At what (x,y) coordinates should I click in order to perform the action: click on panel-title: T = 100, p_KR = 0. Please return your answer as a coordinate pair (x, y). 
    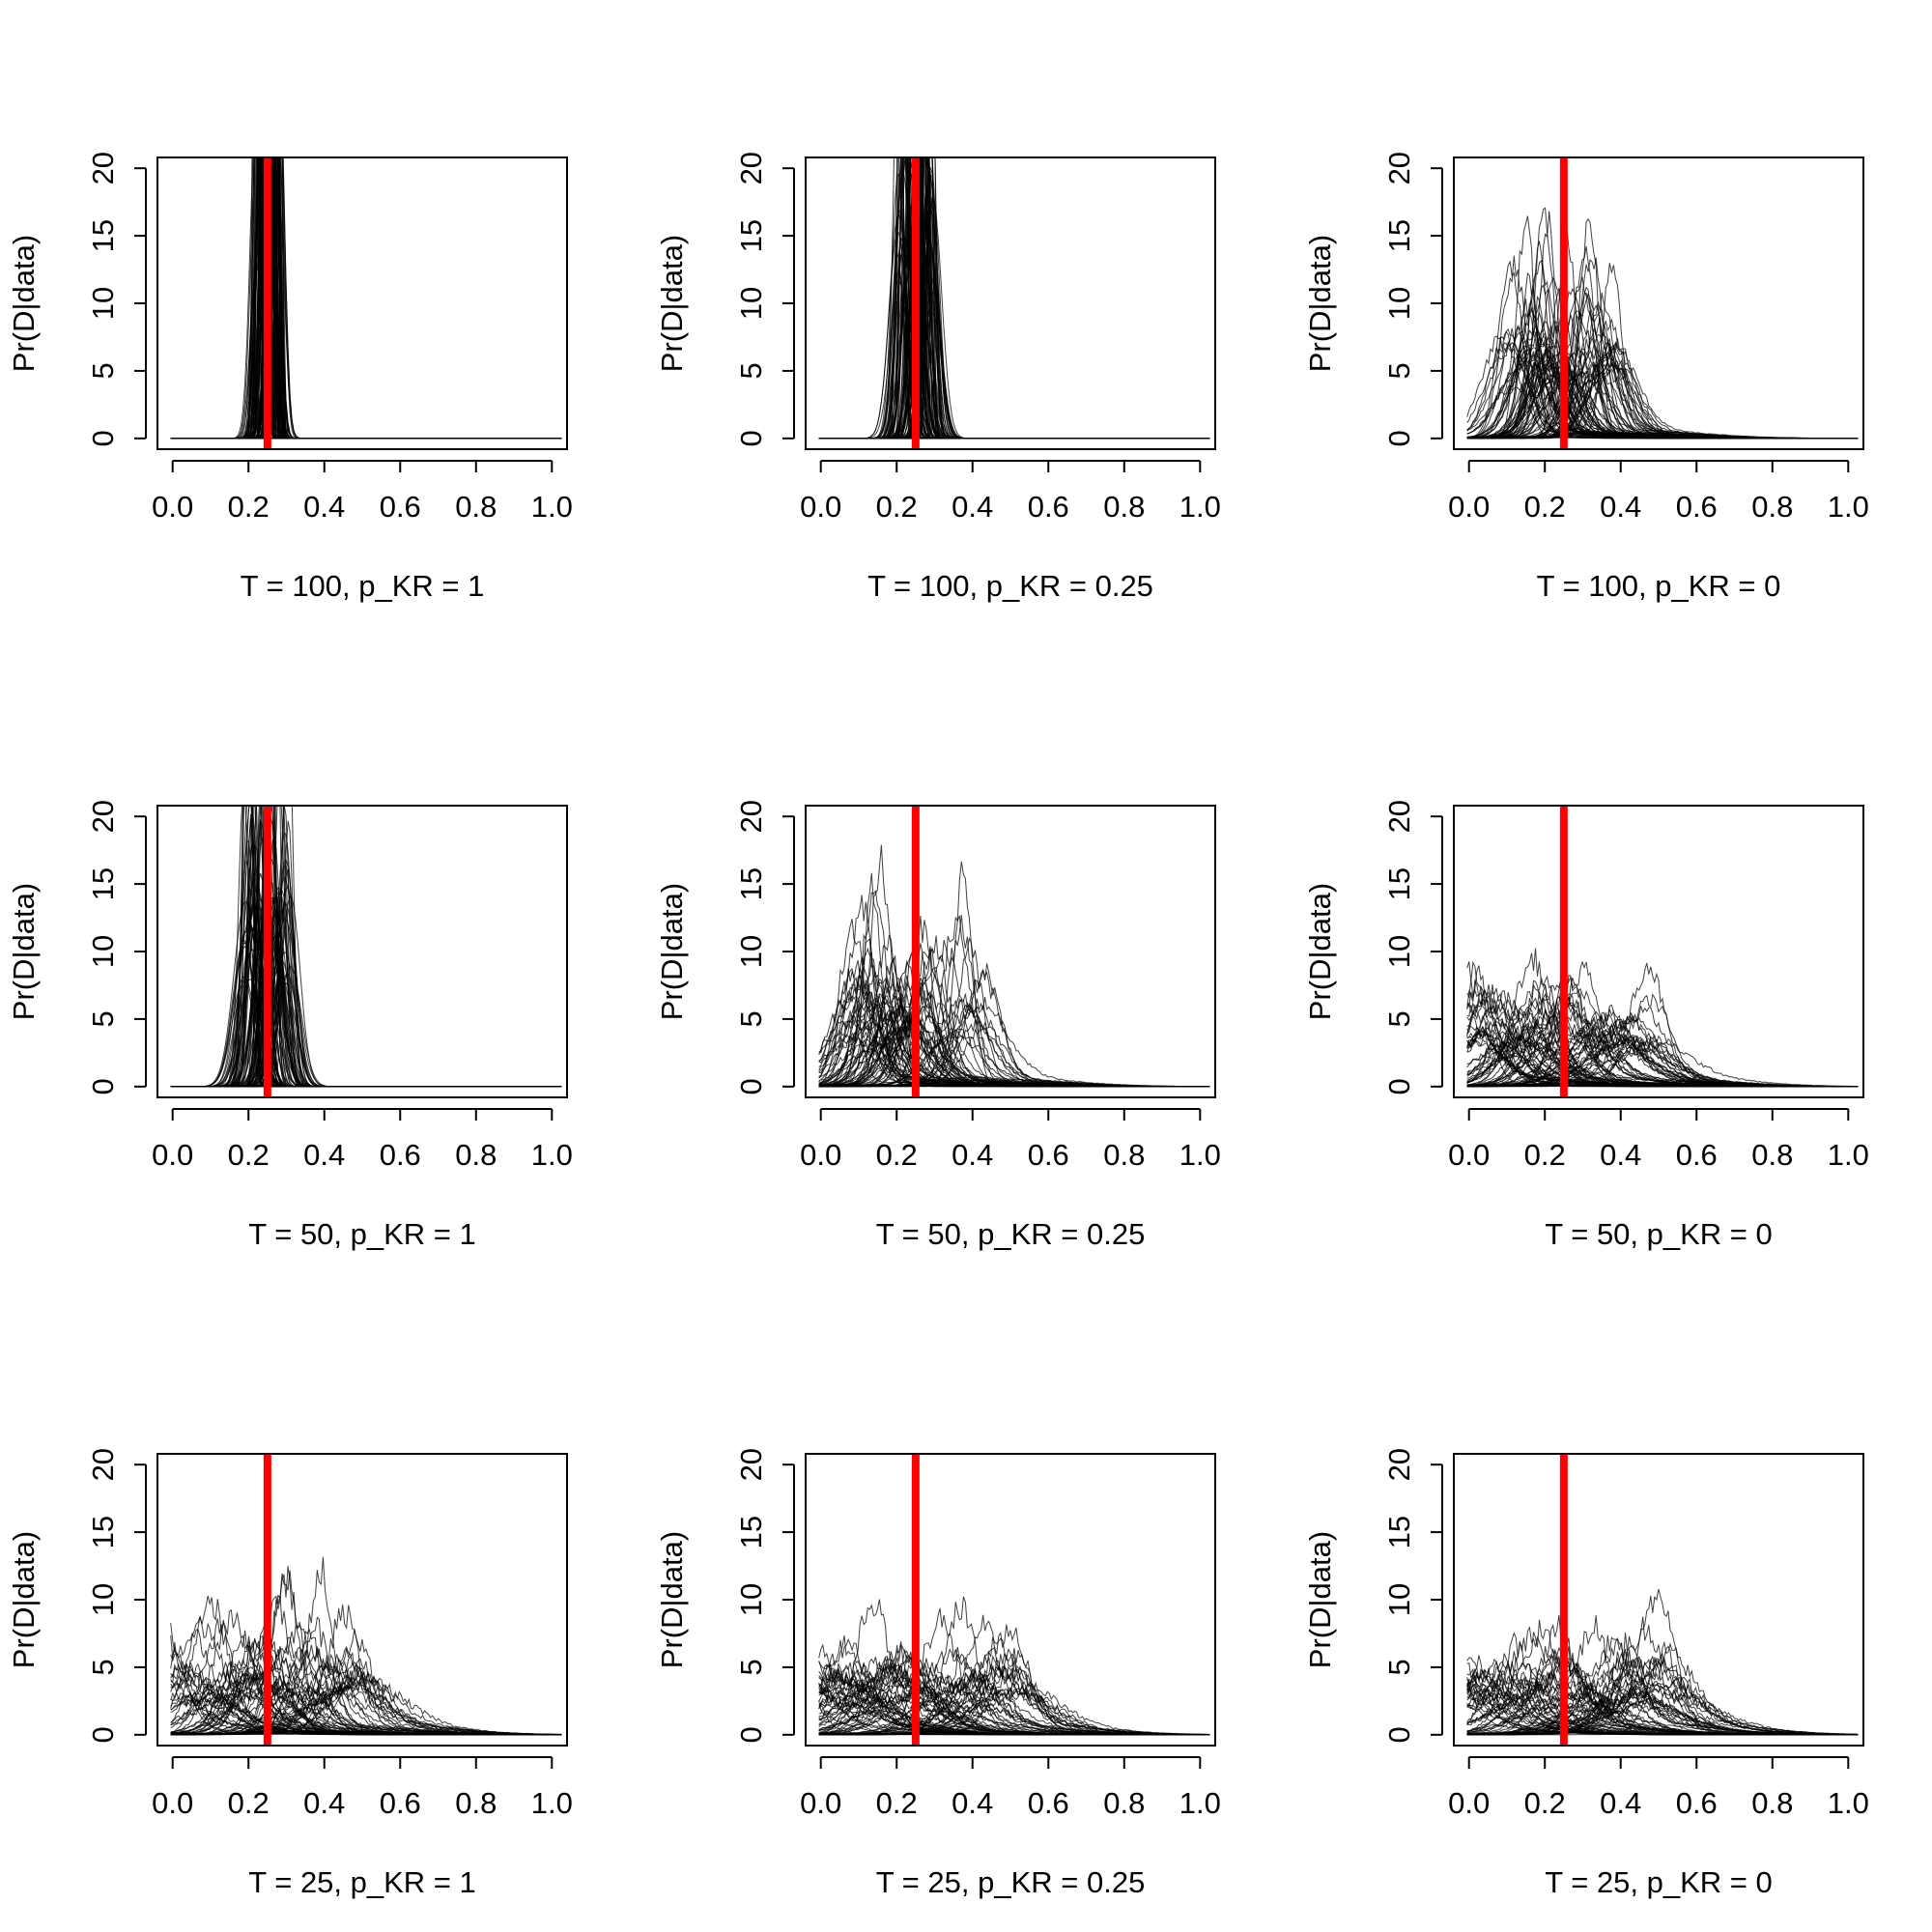
    Looking at the image, I should click on (1659, 586).